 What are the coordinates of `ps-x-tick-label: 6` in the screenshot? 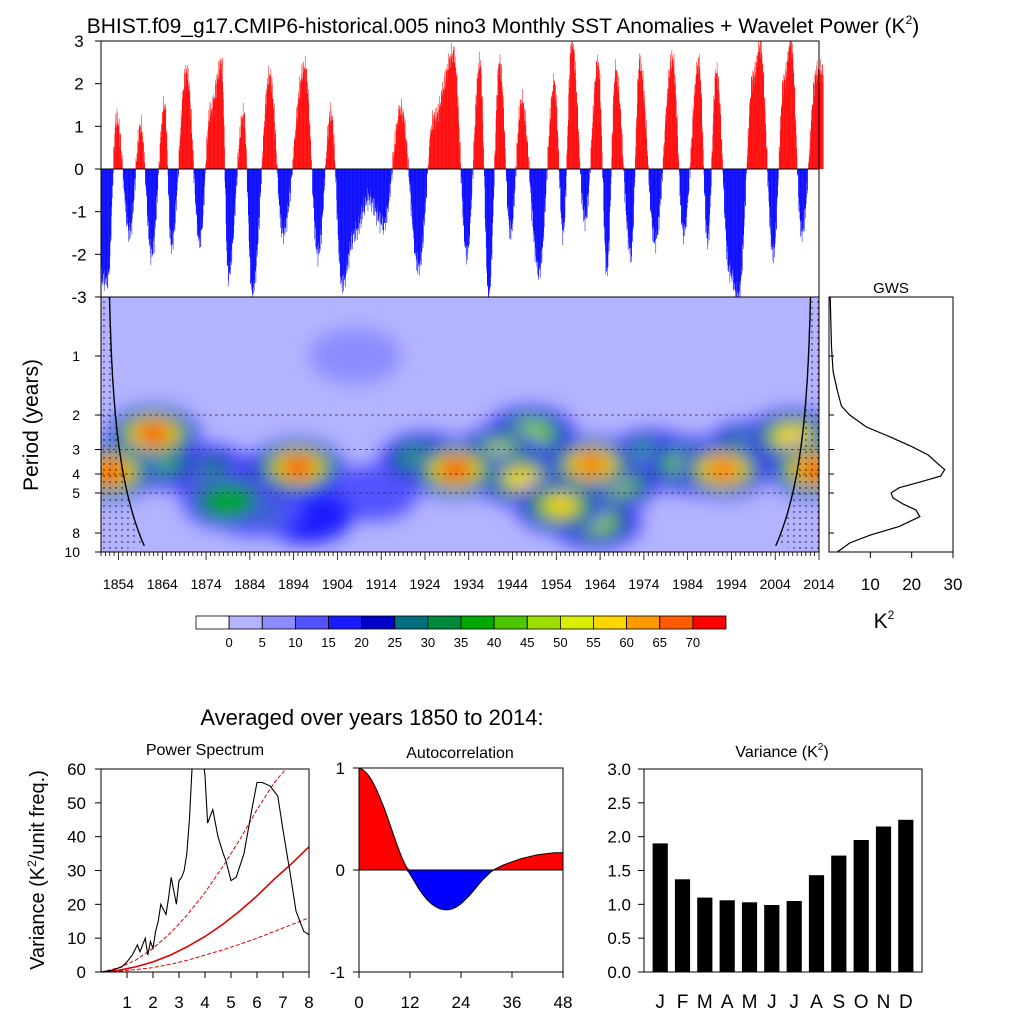 It's located at (256, 1002).